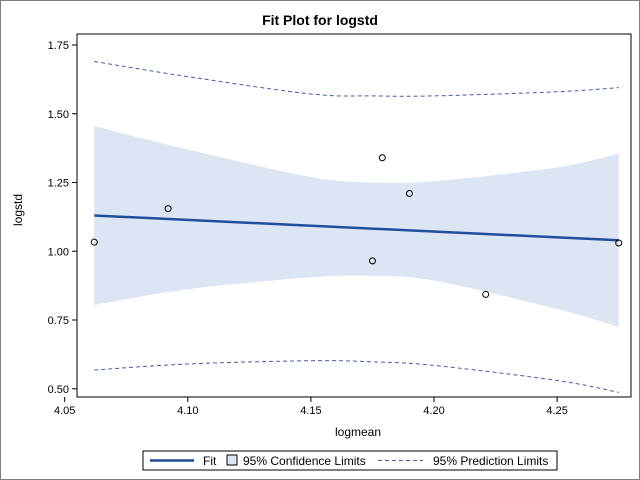 The image size is (640, 480). I want to click on x-tick-label: 4.05, so click(64, 411).